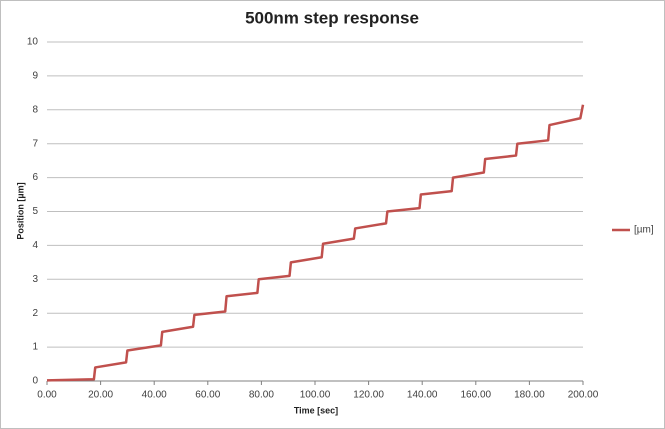 This screenshot has width=665, height=429. Describe the element at coordinates (35, 381) in the screenshot. I see `y-tick-label: 0` at that location.